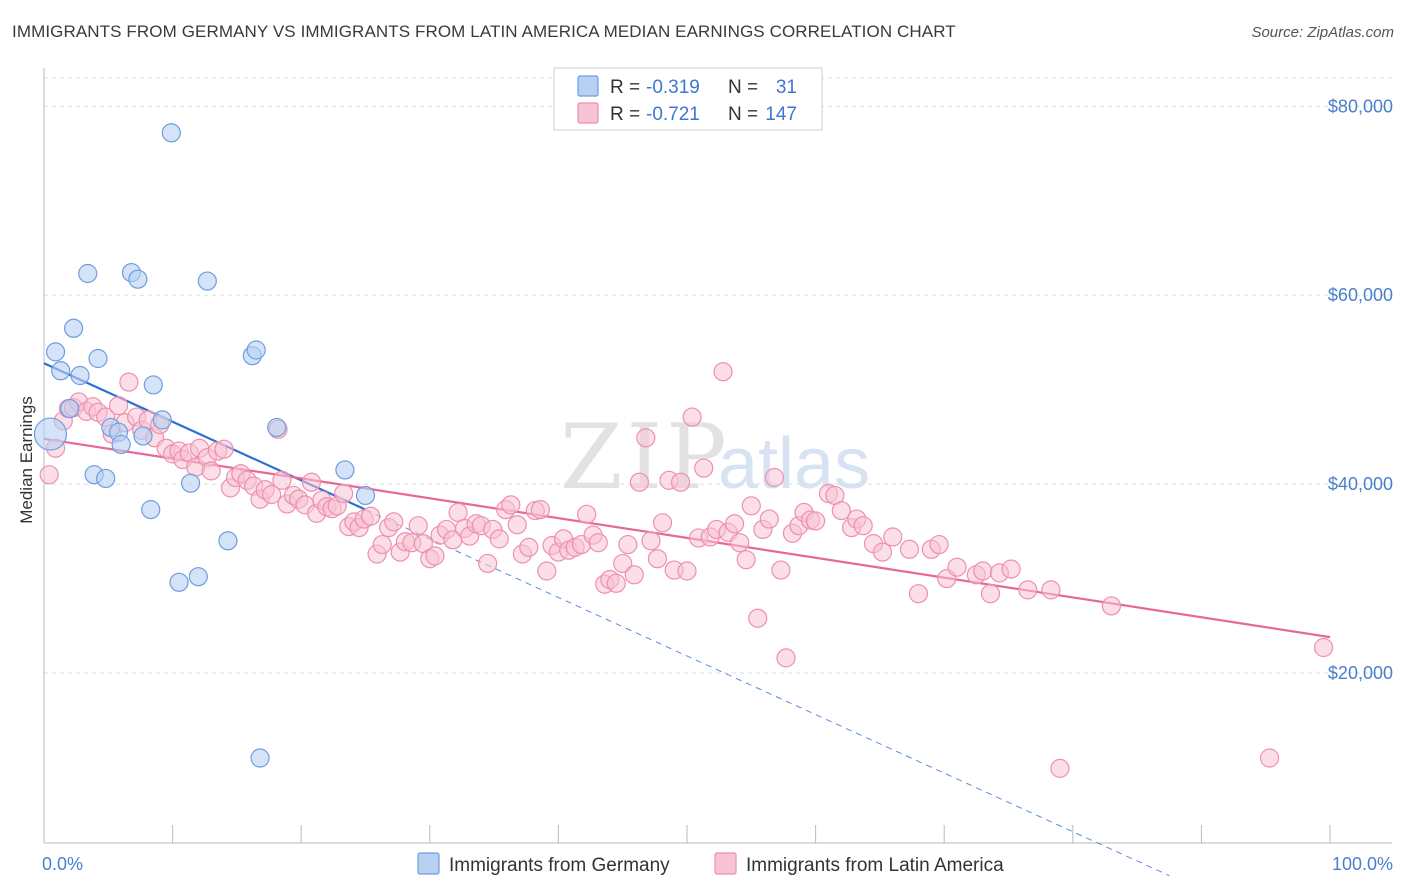 The image size is (1406, 892). I want to click on bottom-legend-latam-label: Immigrants from Latin America, so click(875, 865).